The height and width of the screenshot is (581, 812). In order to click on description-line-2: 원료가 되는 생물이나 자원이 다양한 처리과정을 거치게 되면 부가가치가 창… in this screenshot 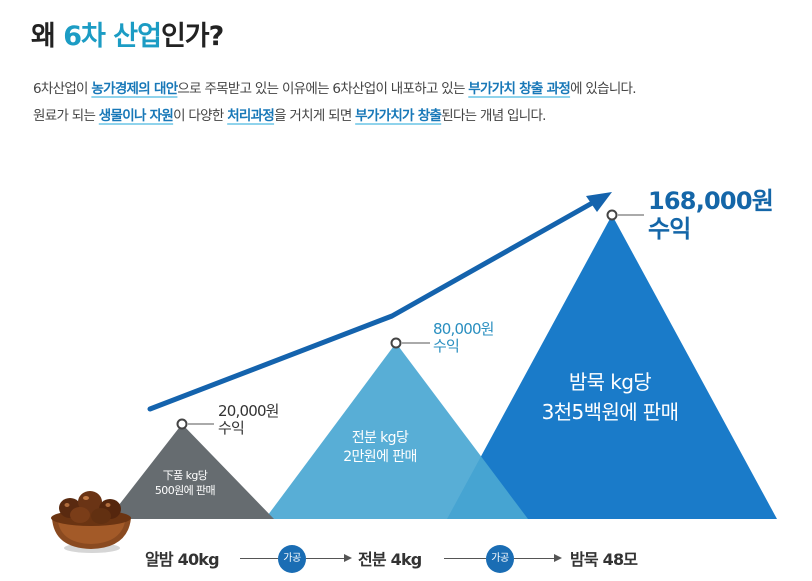, I will do `click(420, 116)`.